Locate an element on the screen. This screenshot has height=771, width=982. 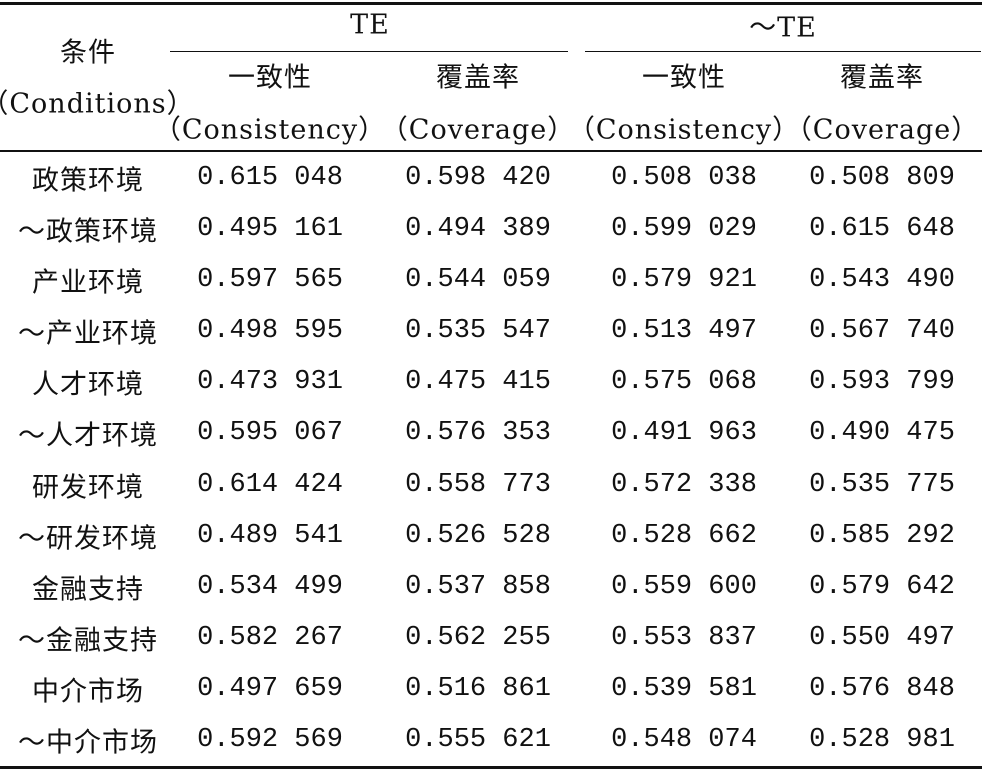
cell-value: 0.490 475 is located at coordinates (882, 433).